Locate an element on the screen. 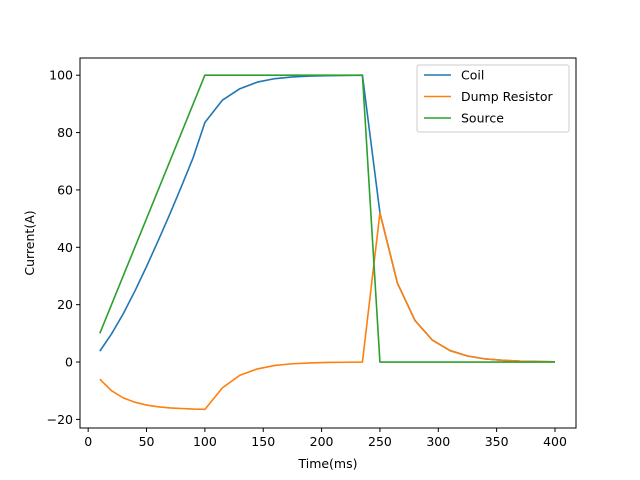 The height and width of the screenshot is (480, 640). x-tick-label: 150 is located at coordinates (263, 441).